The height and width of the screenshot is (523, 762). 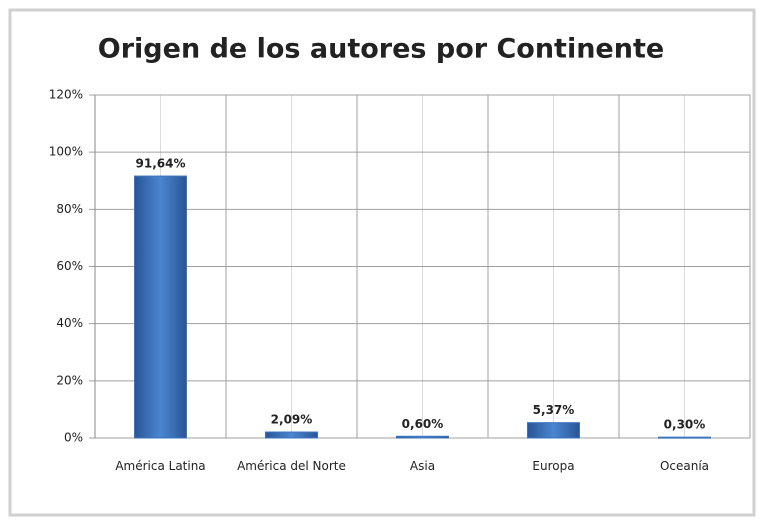 What do you see at coordinates (685, 425) in the screenshot?
I see `data-label: 0,30%` at bounding box center [685, 425].